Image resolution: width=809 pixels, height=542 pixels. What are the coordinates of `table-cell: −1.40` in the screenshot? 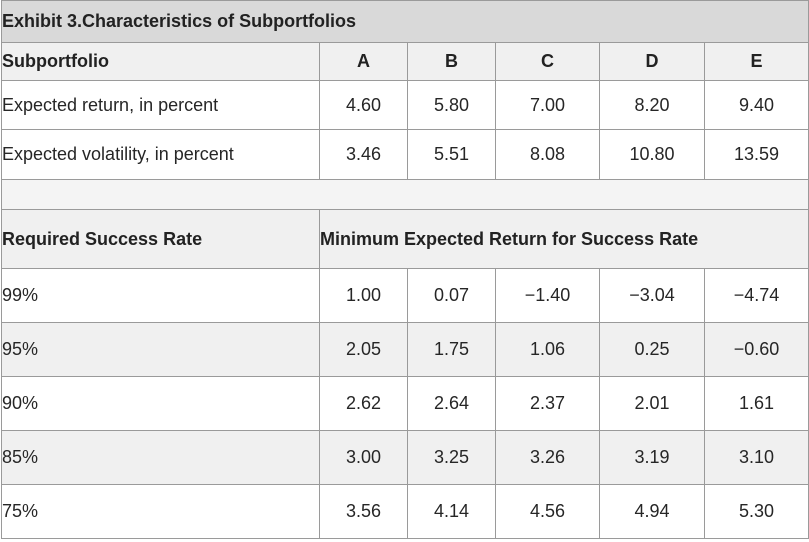 It's located at (547, 295).